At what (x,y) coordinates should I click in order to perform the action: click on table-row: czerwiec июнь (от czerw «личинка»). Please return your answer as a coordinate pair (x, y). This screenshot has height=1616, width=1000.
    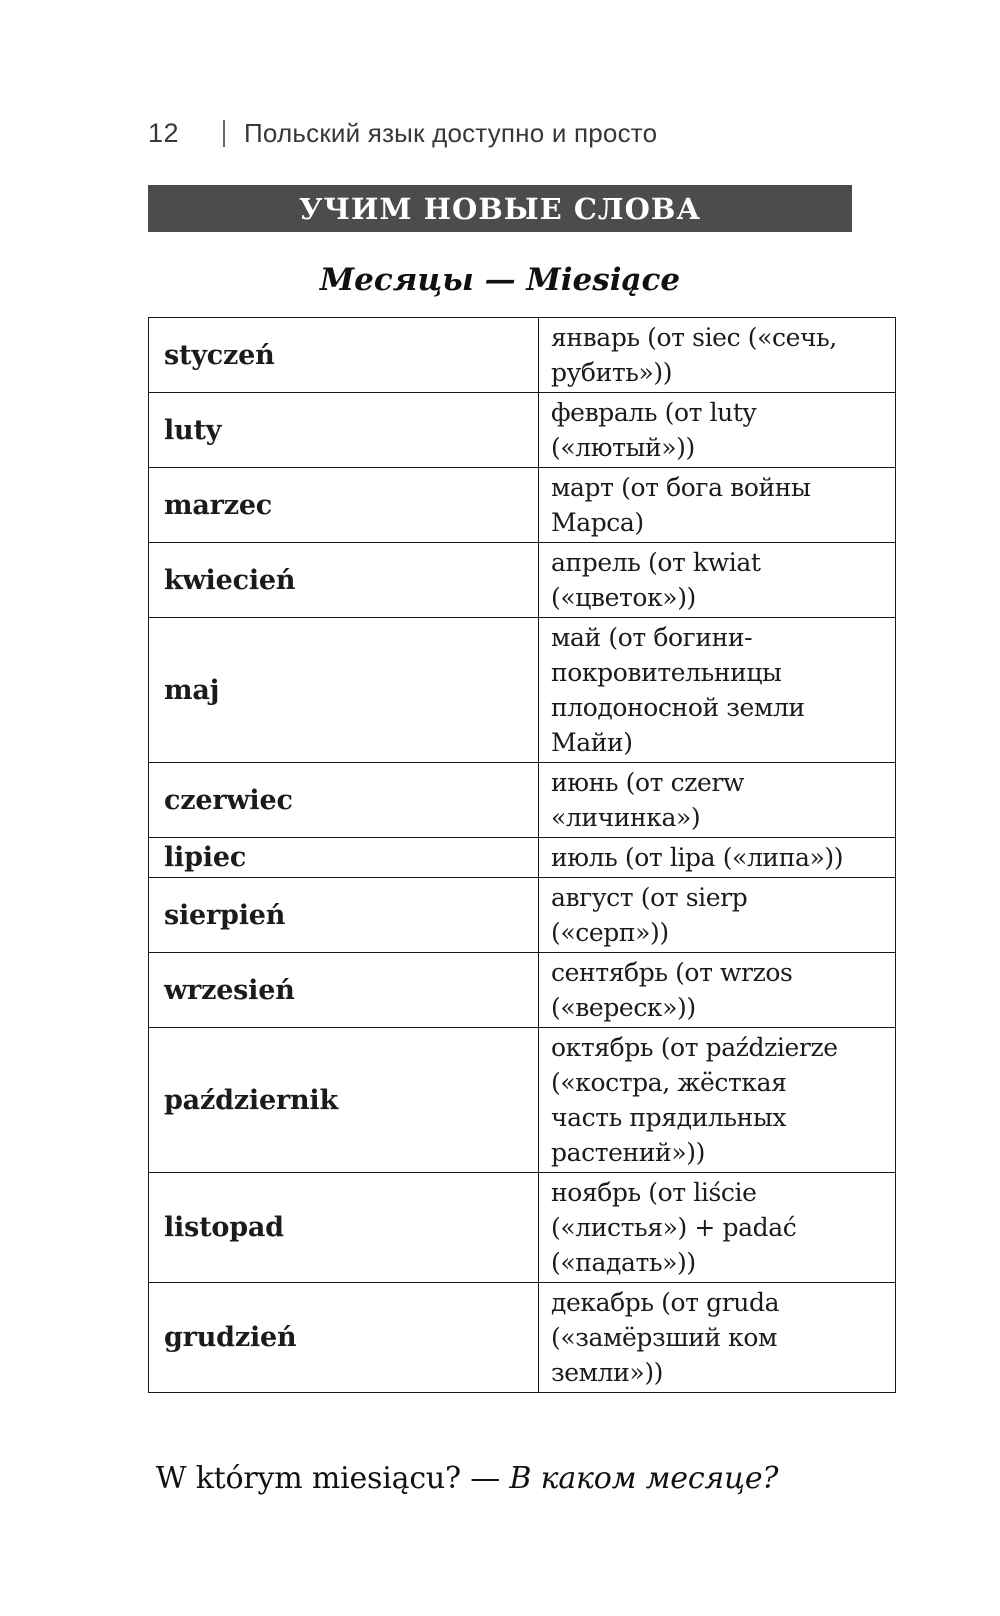
    Looking at the image, I should click on (522, 800).